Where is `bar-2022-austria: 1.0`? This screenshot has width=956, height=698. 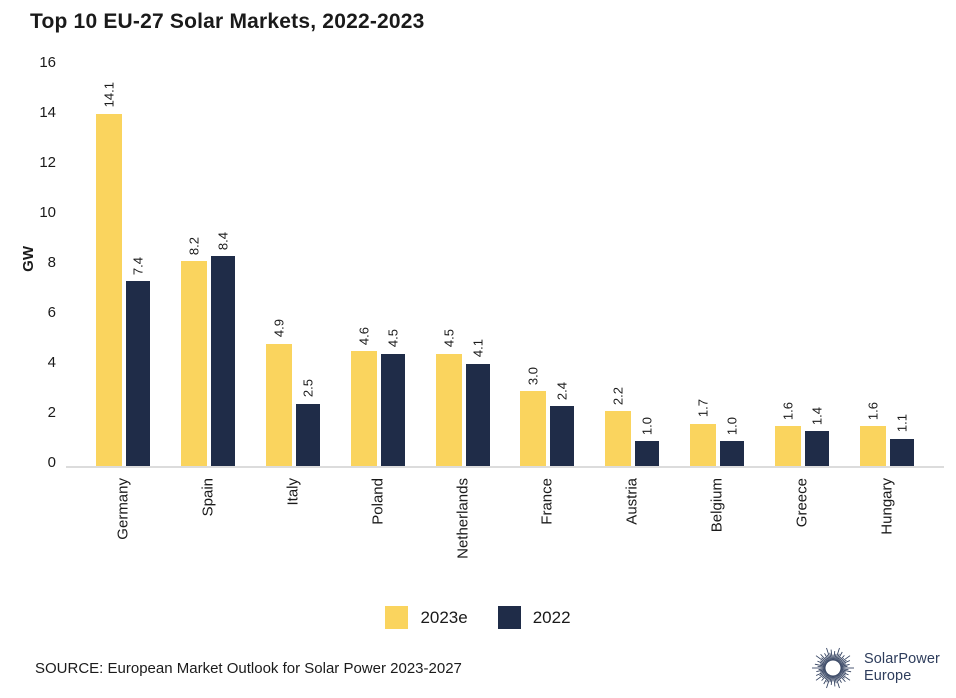
bar-2022-austria: 1.0 is located at coordinates (647, 441).